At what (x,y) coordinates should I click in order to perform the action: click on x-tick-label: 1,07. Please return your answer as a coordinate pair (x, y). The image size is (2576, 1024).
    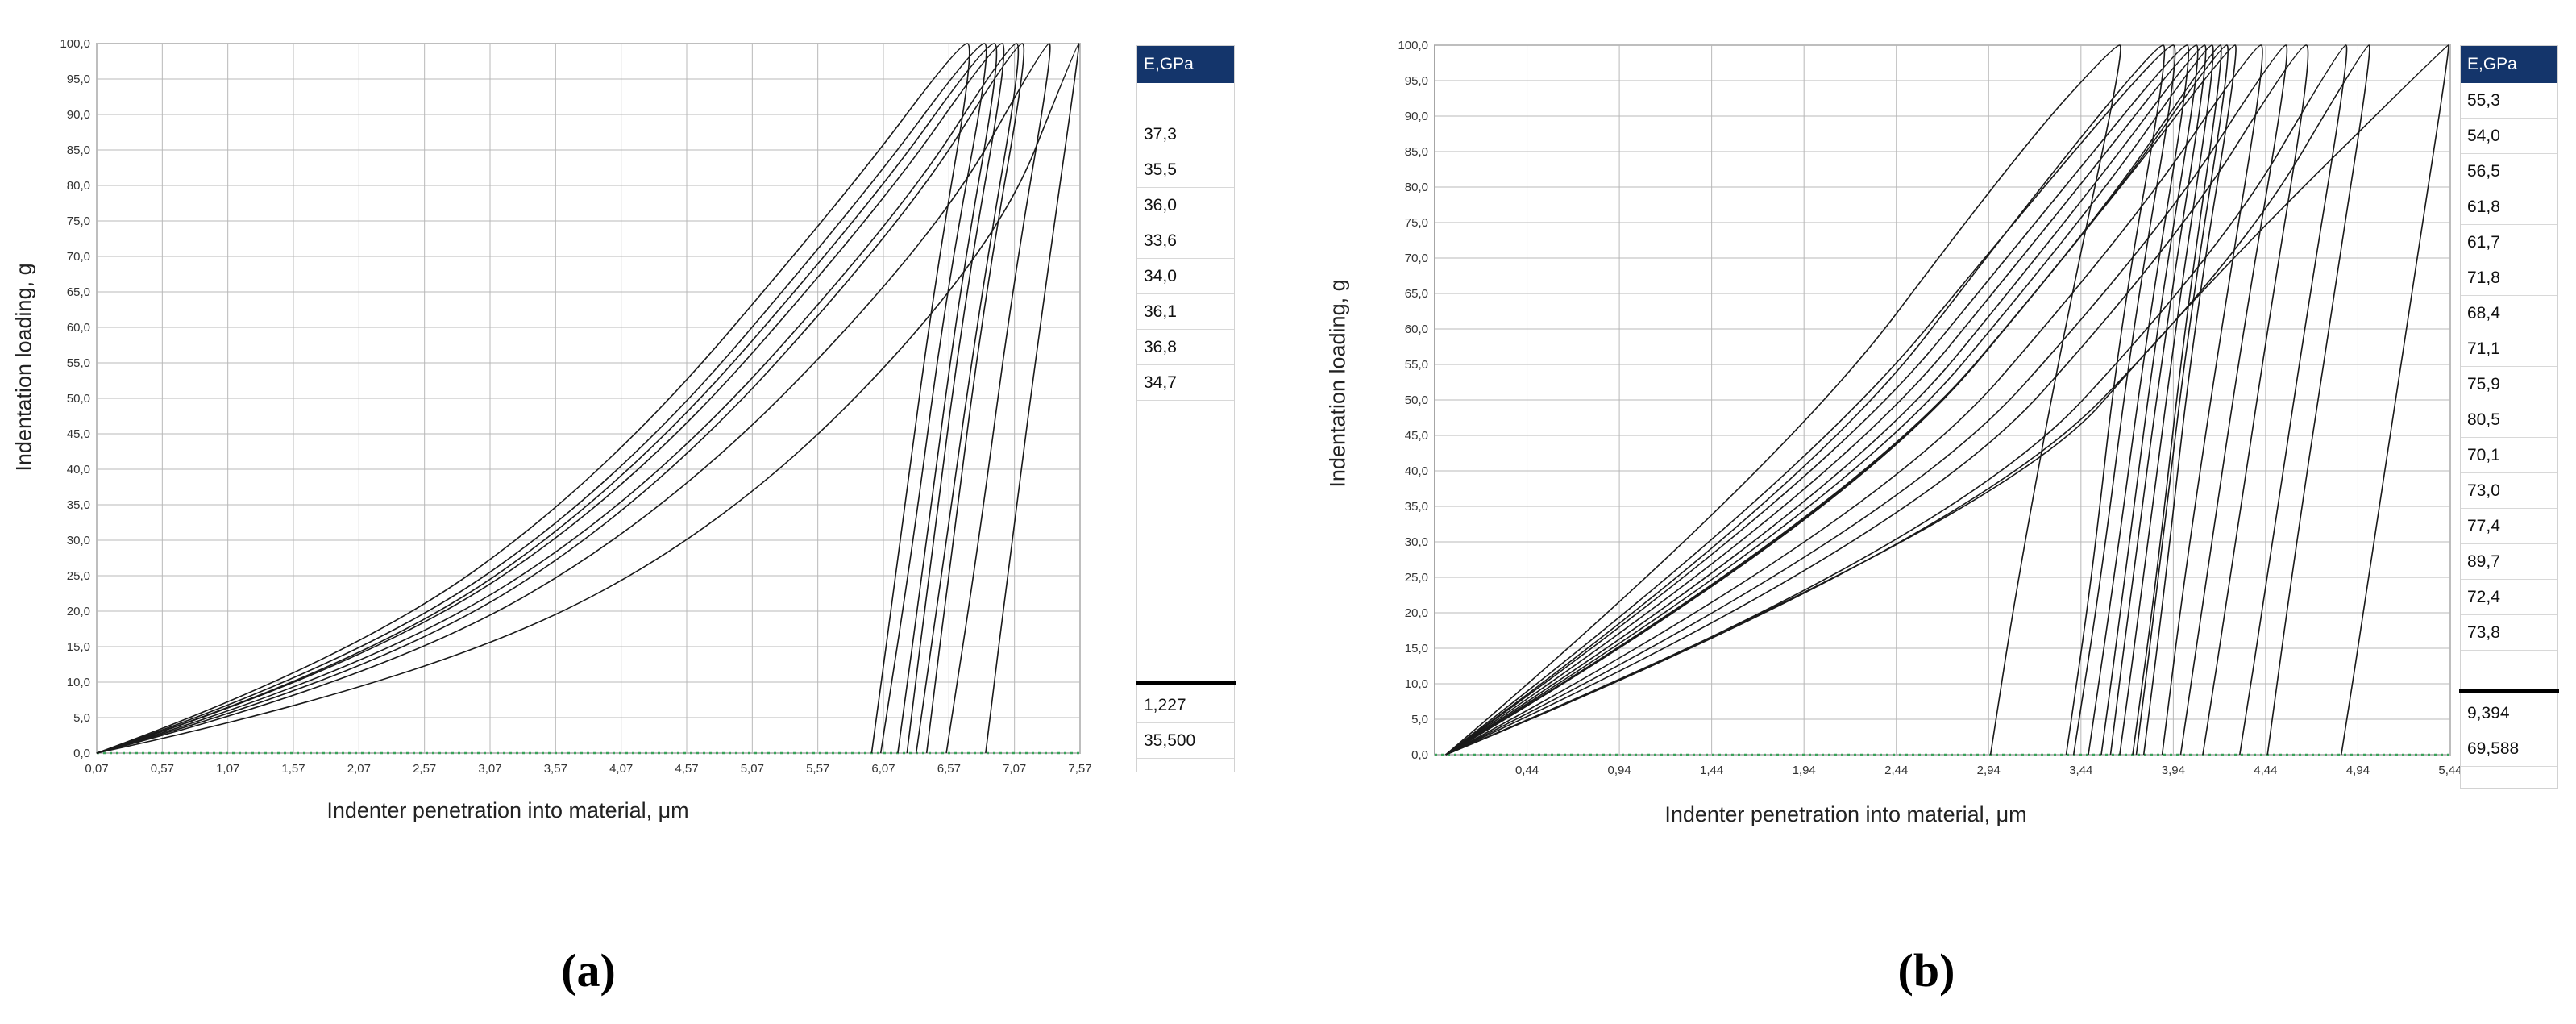
    Looking at the image, I should click on (227, 769).